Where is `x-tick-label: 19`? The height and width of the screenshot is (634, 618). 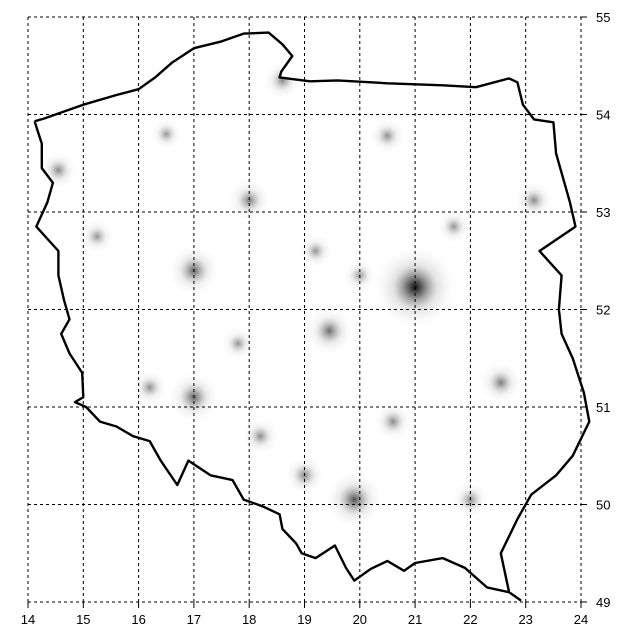
x-tick-label: 19 is located at coordinates (304, 619).